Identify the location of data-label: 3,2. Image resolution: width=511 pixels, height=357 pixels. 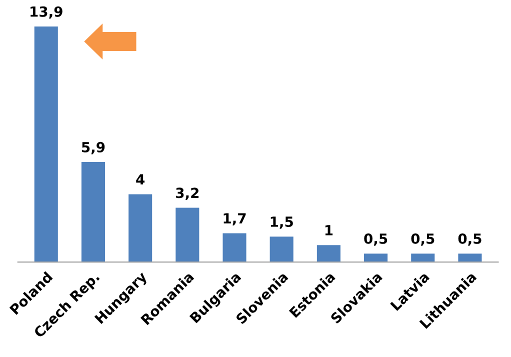
(187, 194).